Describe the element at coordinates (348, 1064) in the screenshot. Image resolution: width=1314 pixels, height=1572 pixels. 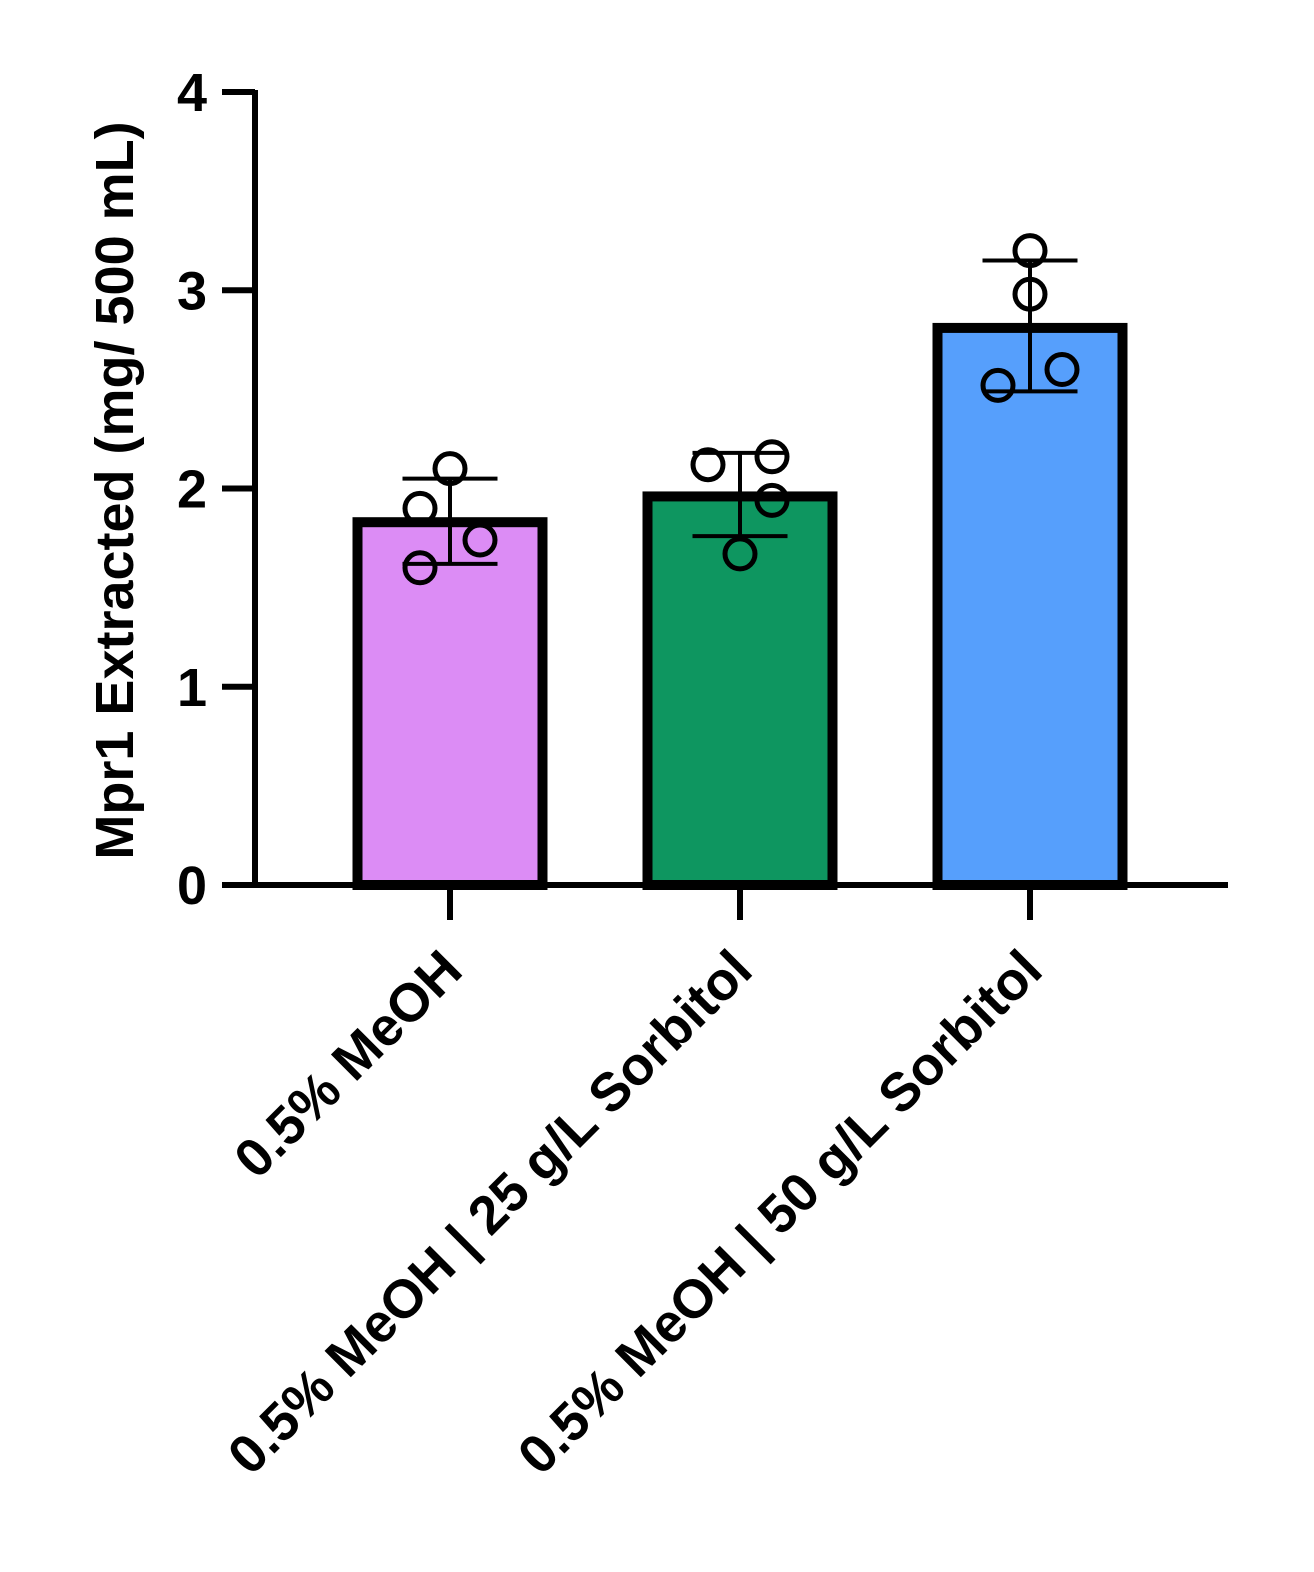
I see `x-tick-label-1: 0.5% MeOH` at that location.